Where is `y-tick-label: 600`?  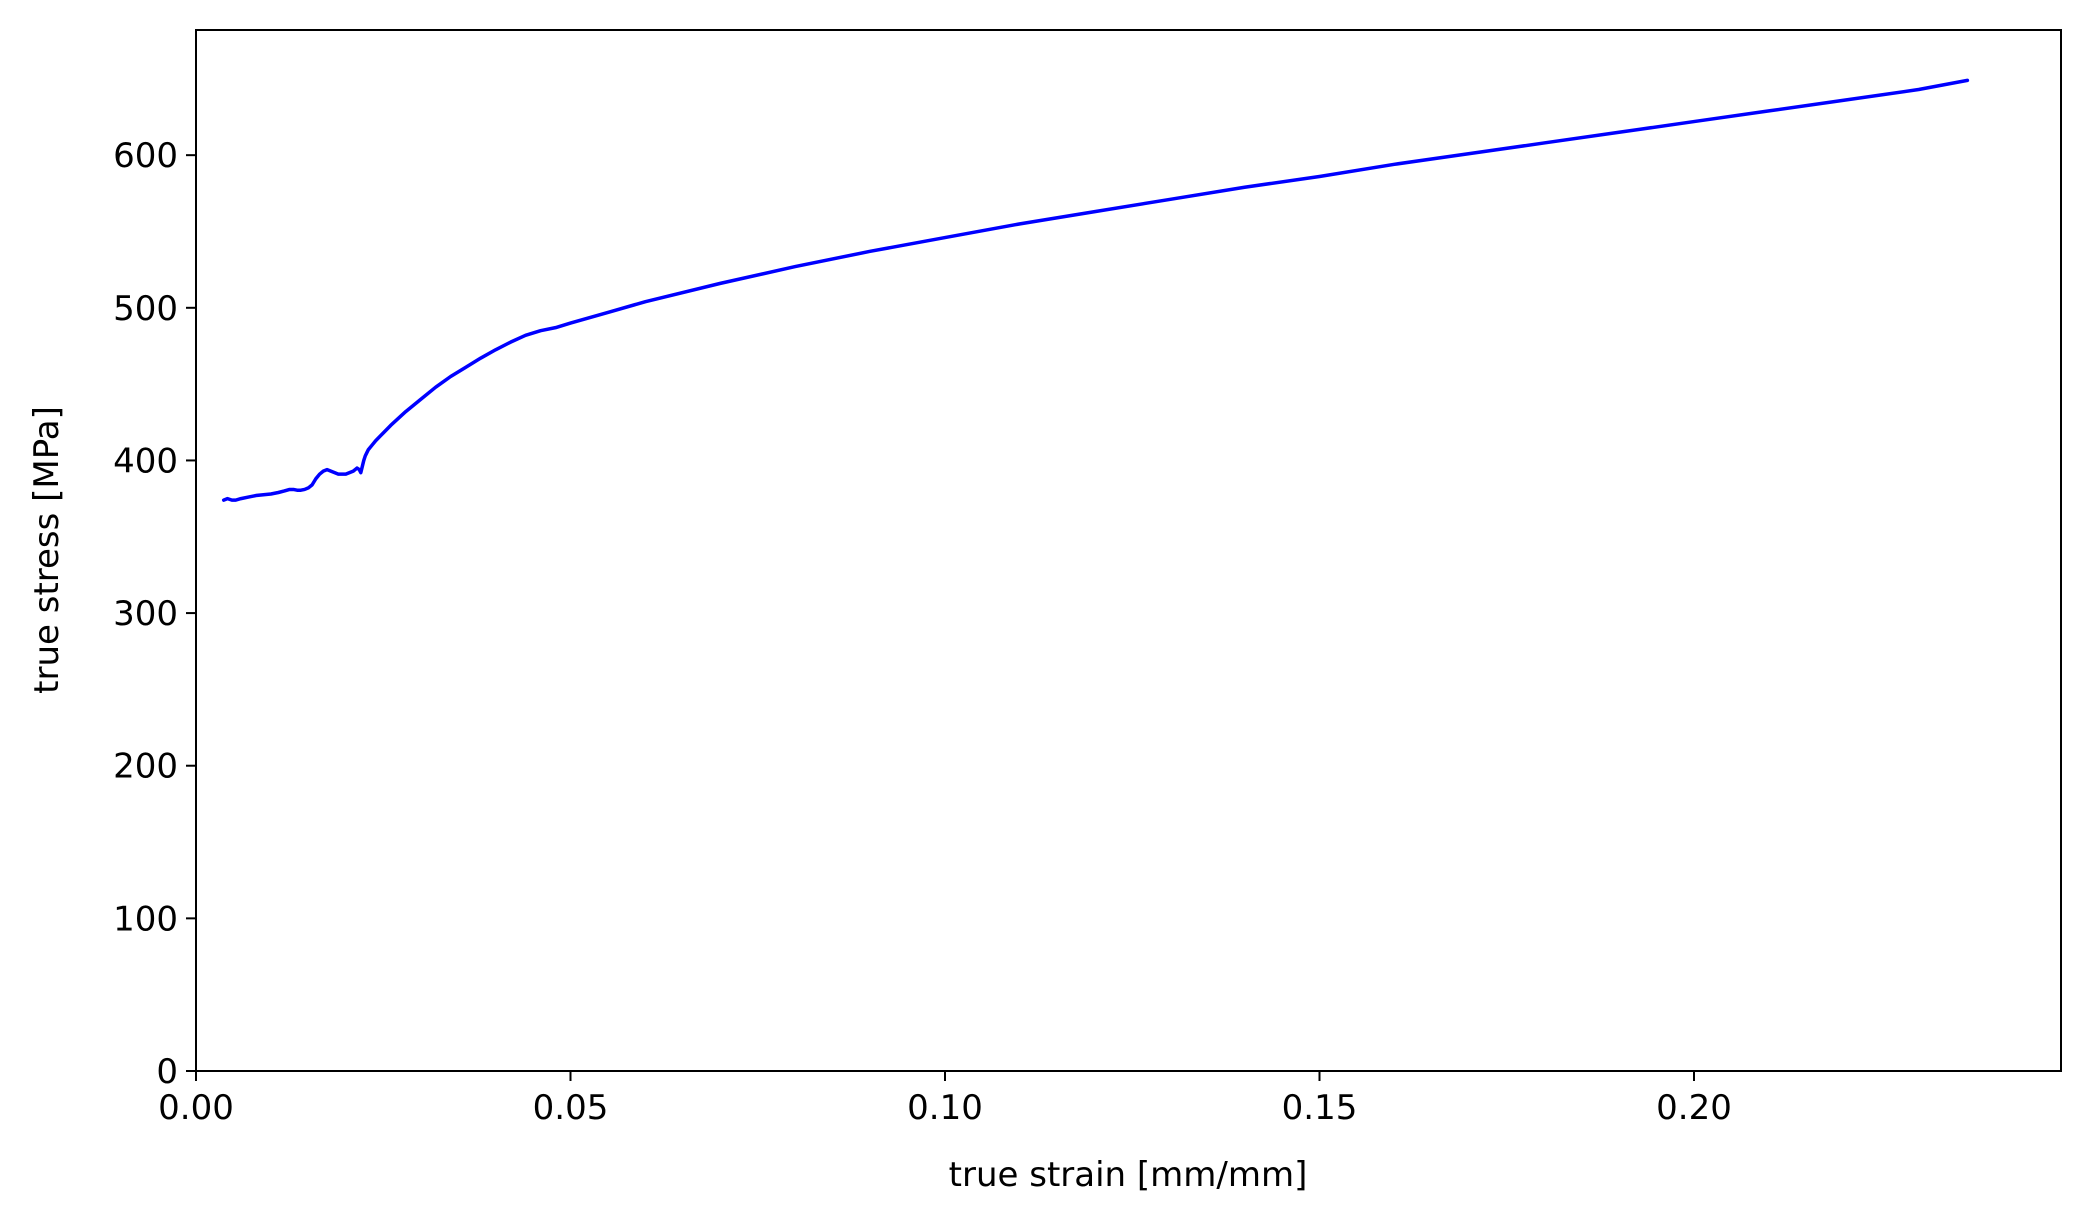
y-tick-label: 600 is located at coordinates (145, 156).